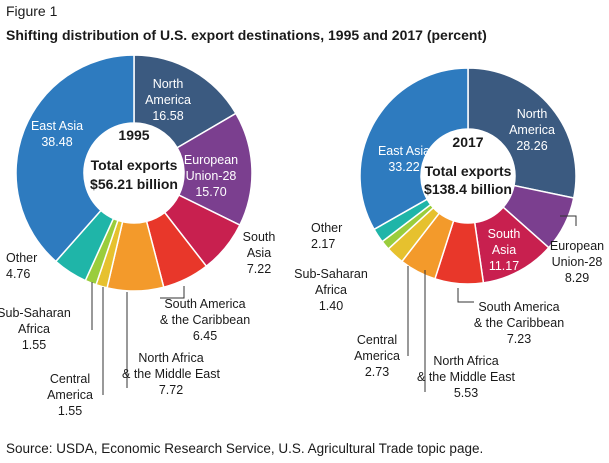  I want to click on center-year-1995: 1995, so click(133, 135).